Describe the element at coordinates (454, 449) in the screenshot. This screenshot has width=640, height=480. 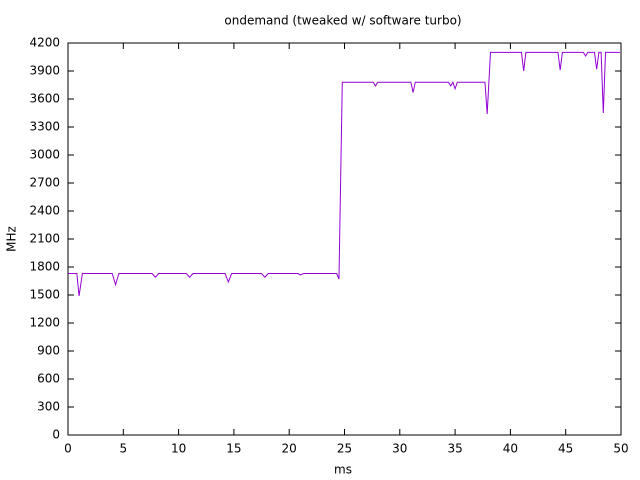
I see `x-tick-label: 35` at that location.